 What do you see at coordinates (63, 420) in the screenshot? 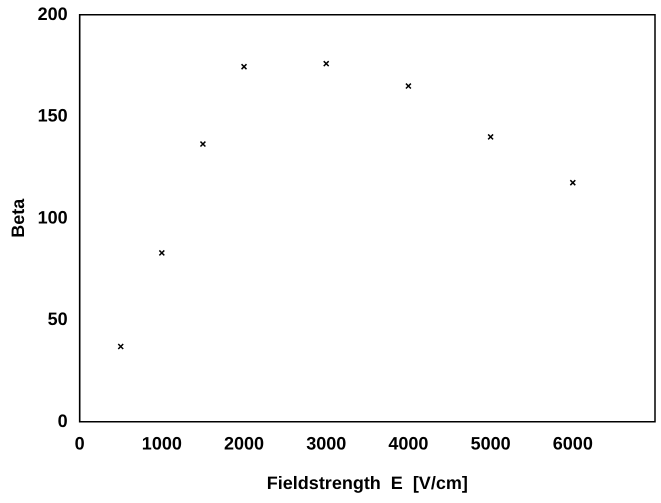
I see `y-tick-label: 0` at bounding box center [63, 420].